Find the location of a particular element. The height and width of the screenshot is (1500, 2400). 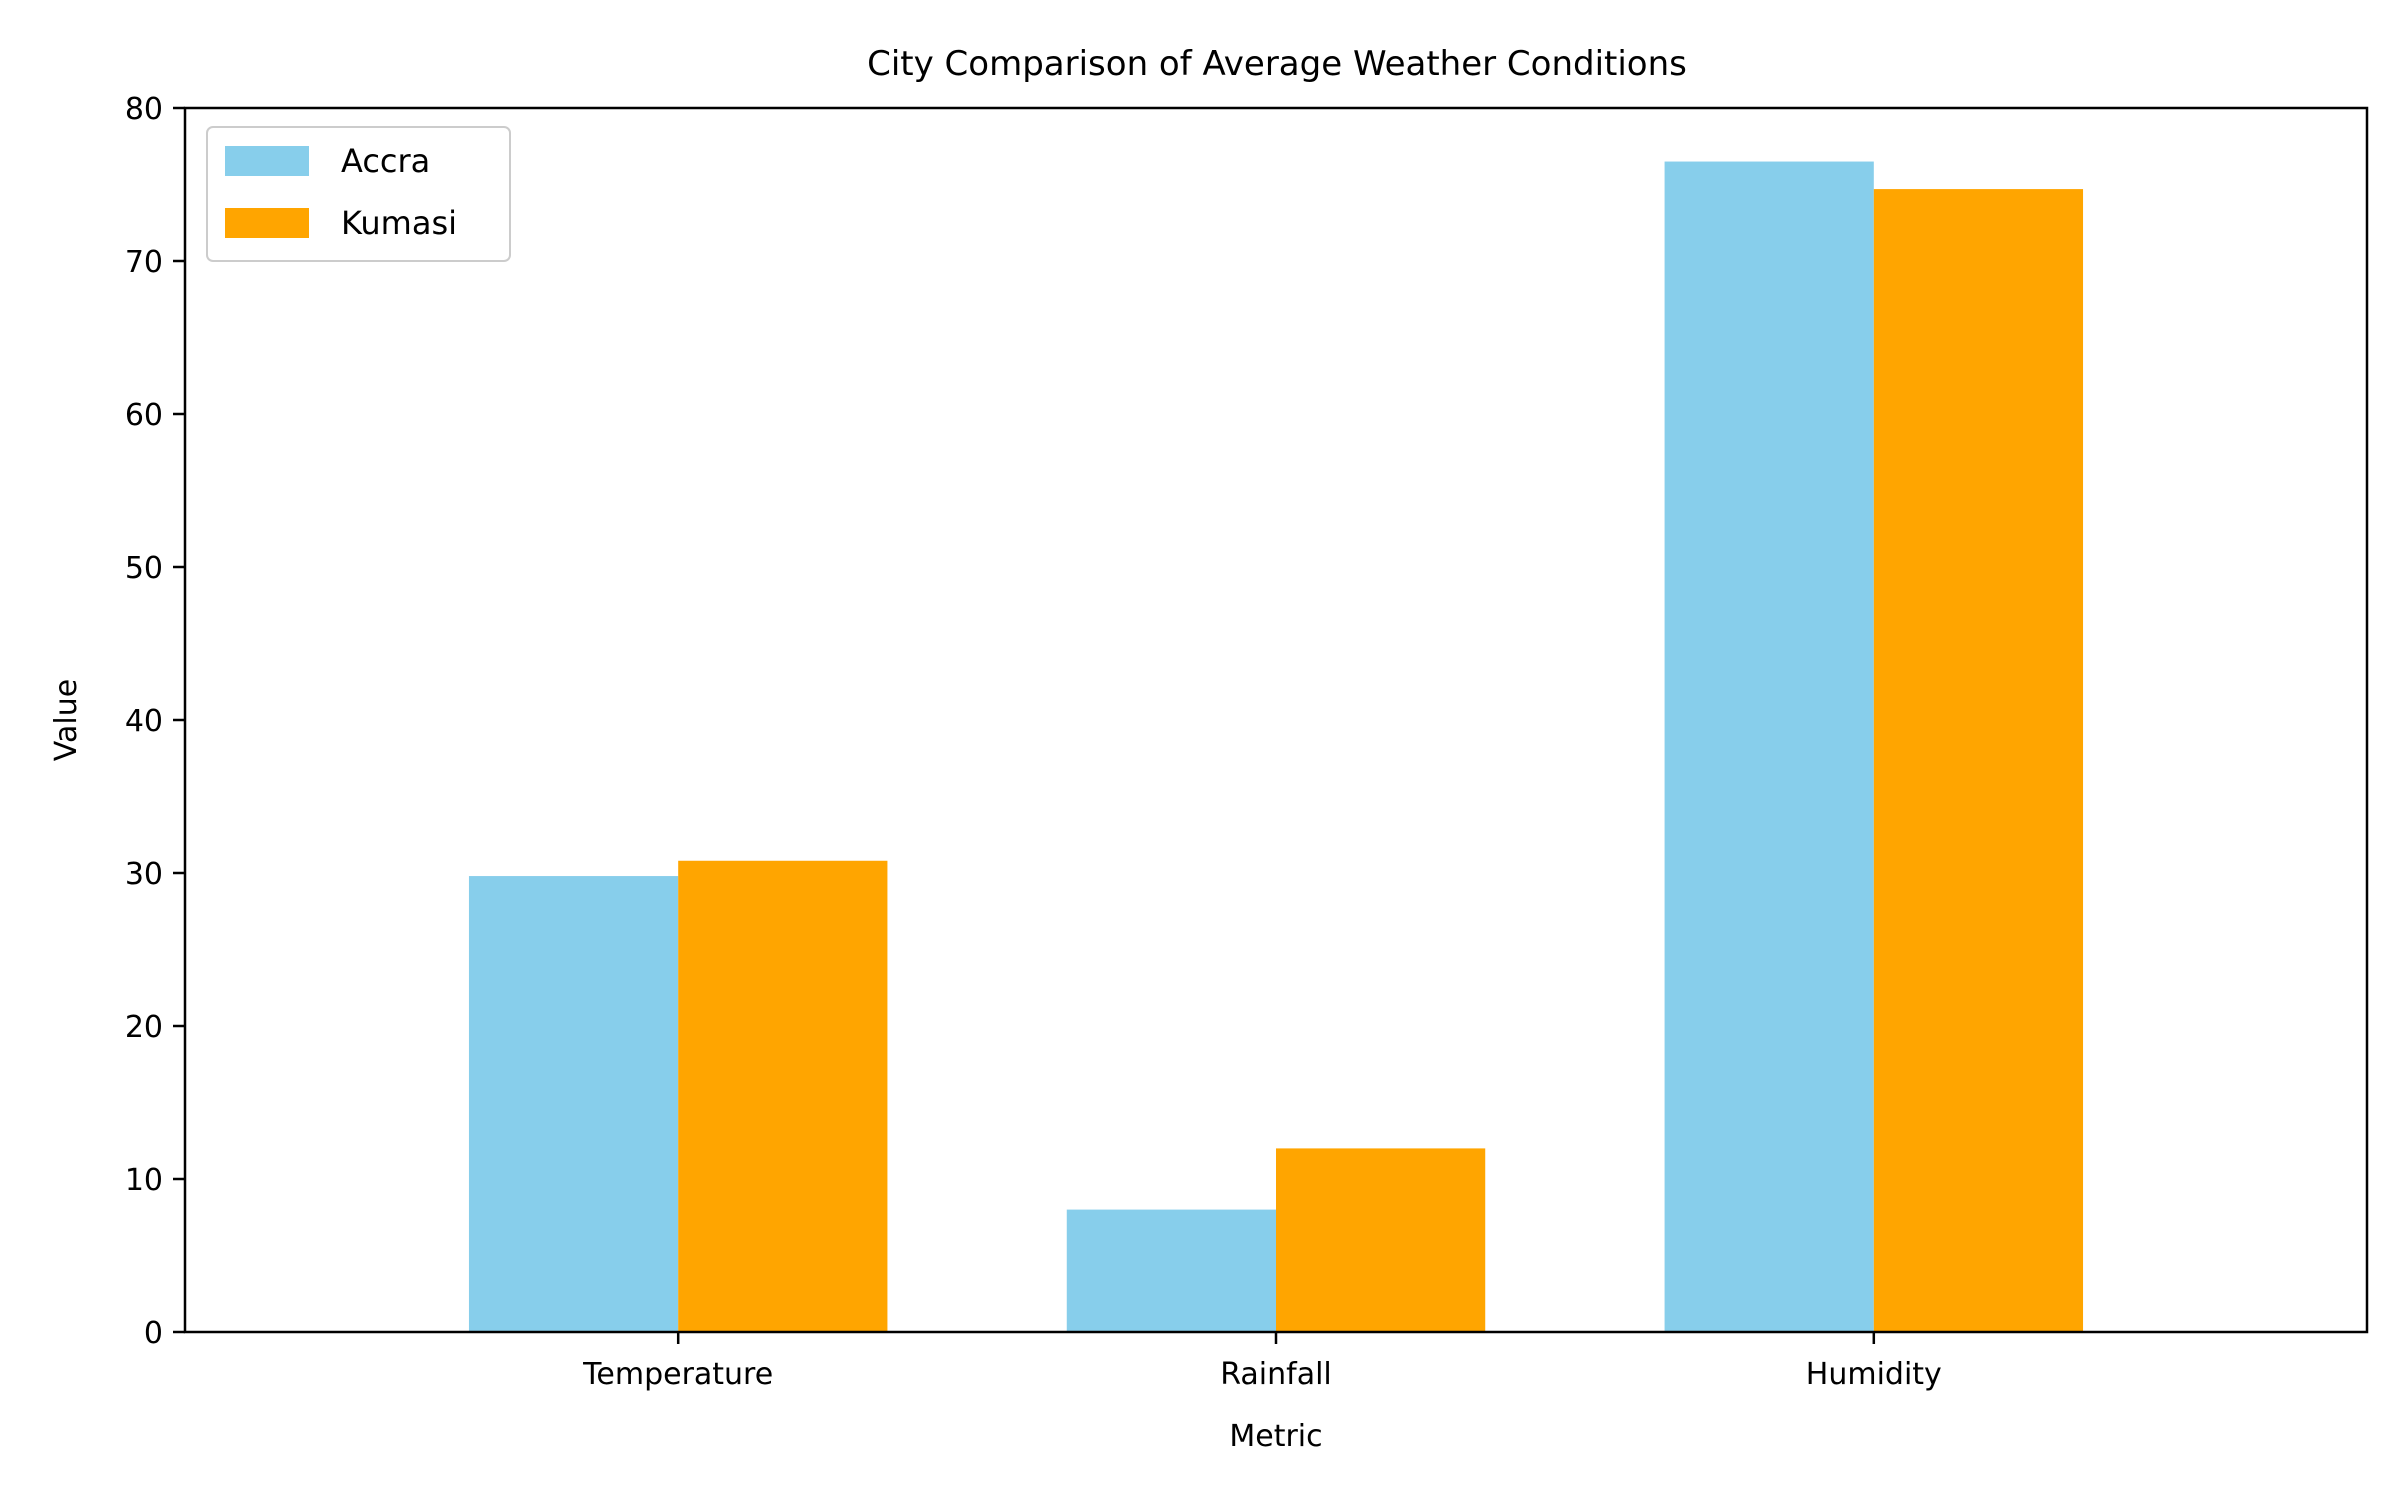

y-axis: 0 10 20 30 40 50 60 70 80 is located at coordinates (155, 721).